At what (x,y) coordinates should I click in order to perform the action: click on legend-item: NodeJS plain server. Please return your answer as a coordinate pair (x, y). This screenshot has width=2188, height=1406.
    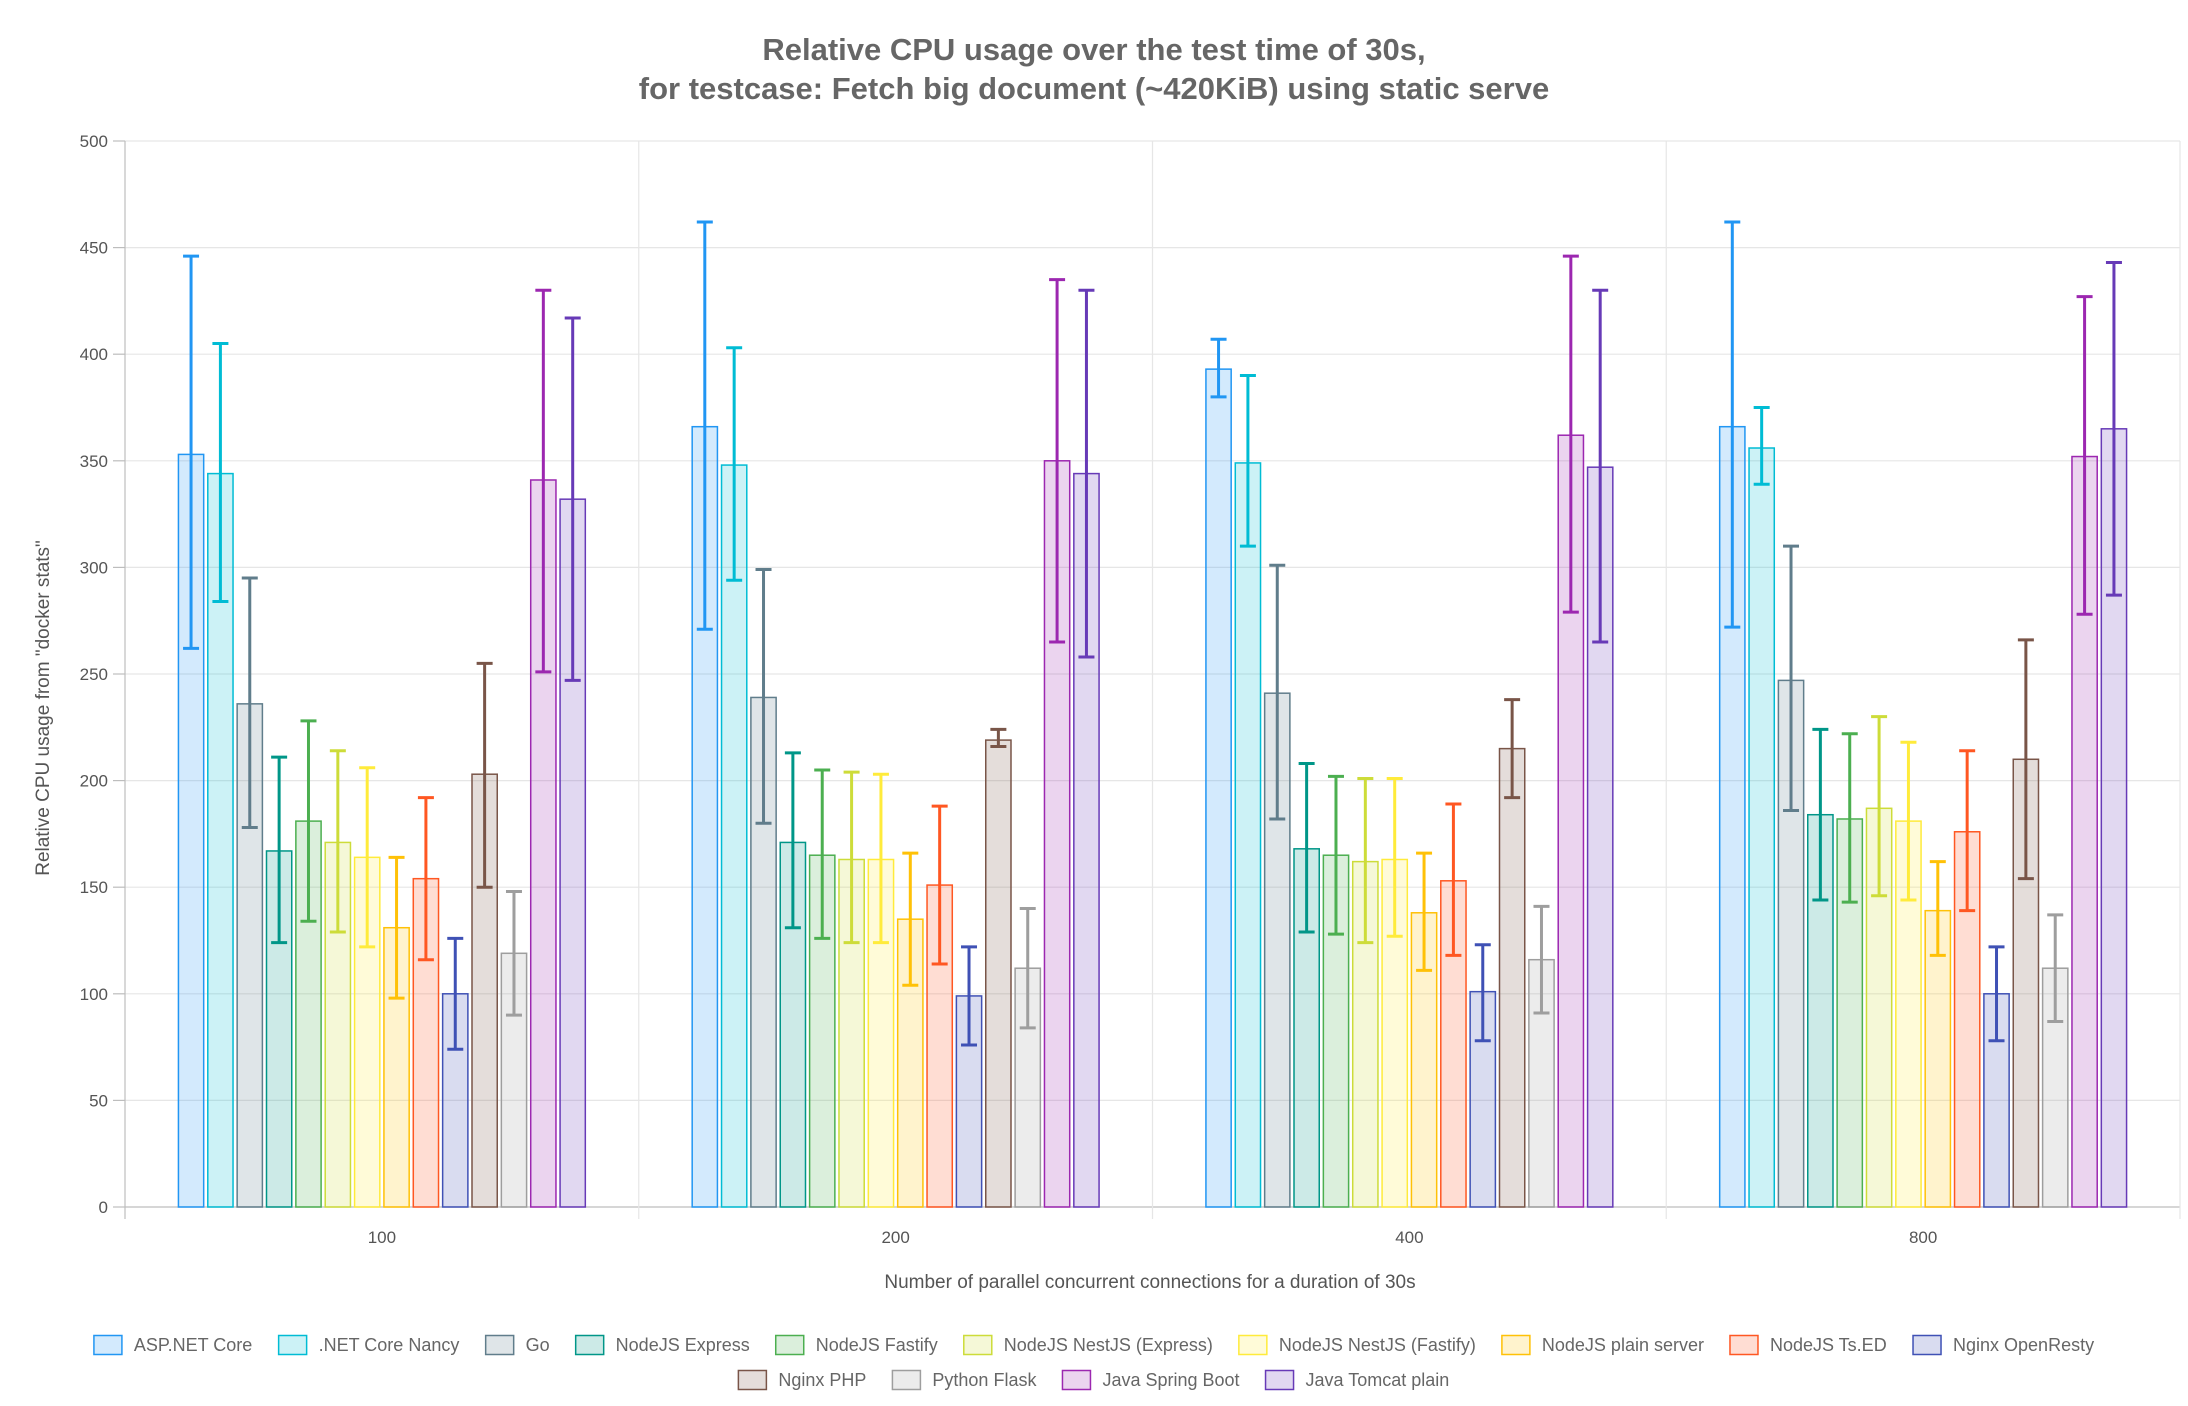
    Looking at the image, I should click on (1602, 1345).